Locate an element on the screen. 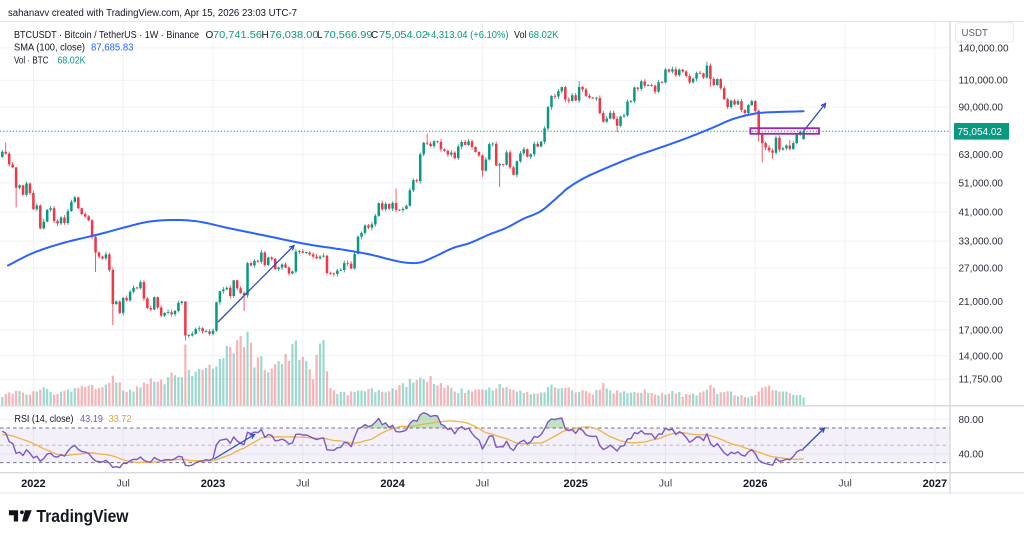 The width and height of the screenshot is (1024, 539). svg-text: SMA (100, close) is located at coordinates (49, 48).